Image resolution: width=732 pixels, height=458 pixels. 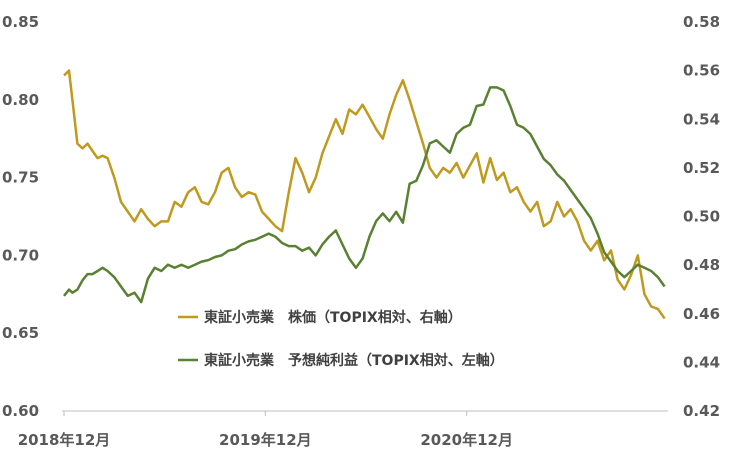 What do you see at coordinates (354, 360) in the screenshot?
I see `legend-label-profit: 東証小売業 予想純利益（TOPIX相対、左軸）` at bounding box center [354, 360].